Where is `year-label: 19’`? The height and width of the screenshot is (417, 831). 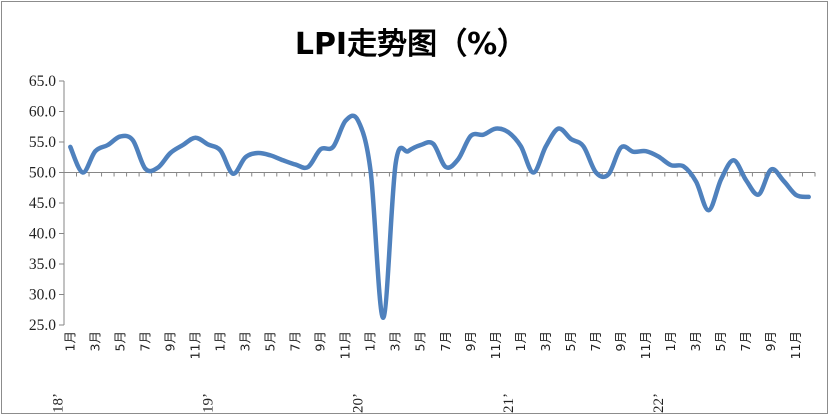
year-label: 19’ is located at coordinates (208, 403).